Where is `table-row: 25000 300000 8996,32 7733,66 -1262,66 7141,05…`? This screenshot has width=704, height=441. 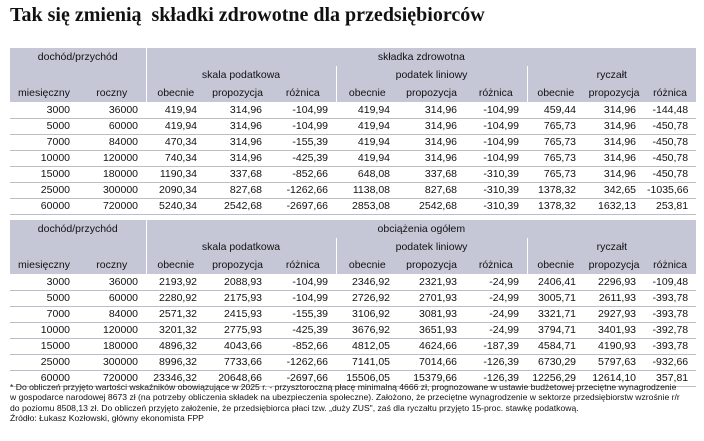 table-row: 25000 300000 8996,32 7733,66 -1262,66 7141,05… is located at coordinates (353, 362).